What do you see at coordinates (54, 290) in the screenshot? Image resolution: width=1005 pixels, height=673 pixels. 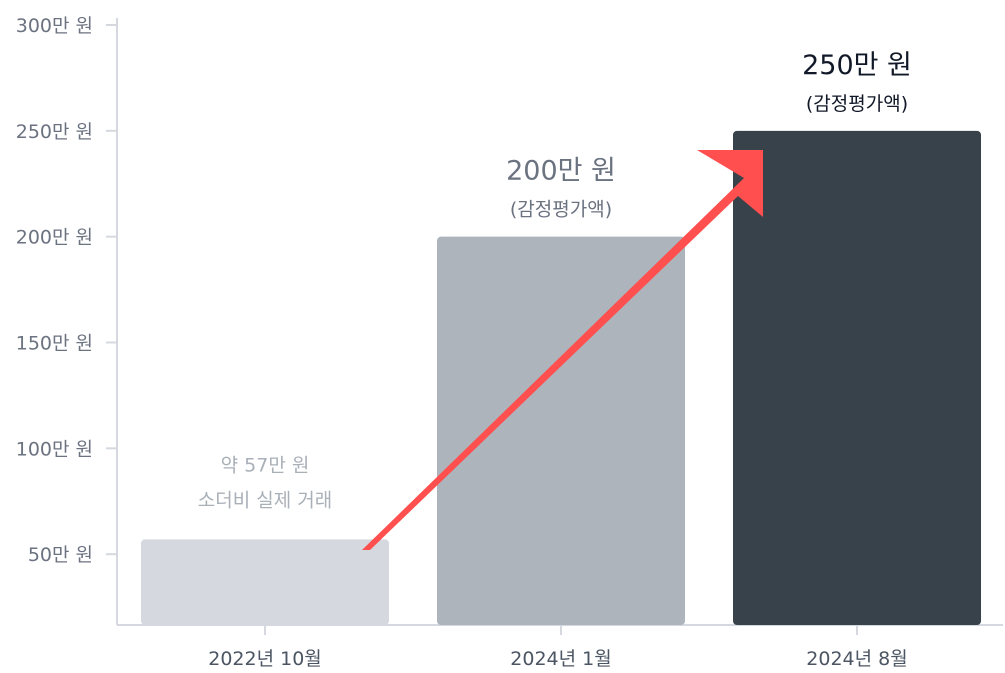 I see `y-axis-labels: 50만 원 100만 원 150만 원 200만 원 250만 원 300만 원` at bounding box center [54, 290].